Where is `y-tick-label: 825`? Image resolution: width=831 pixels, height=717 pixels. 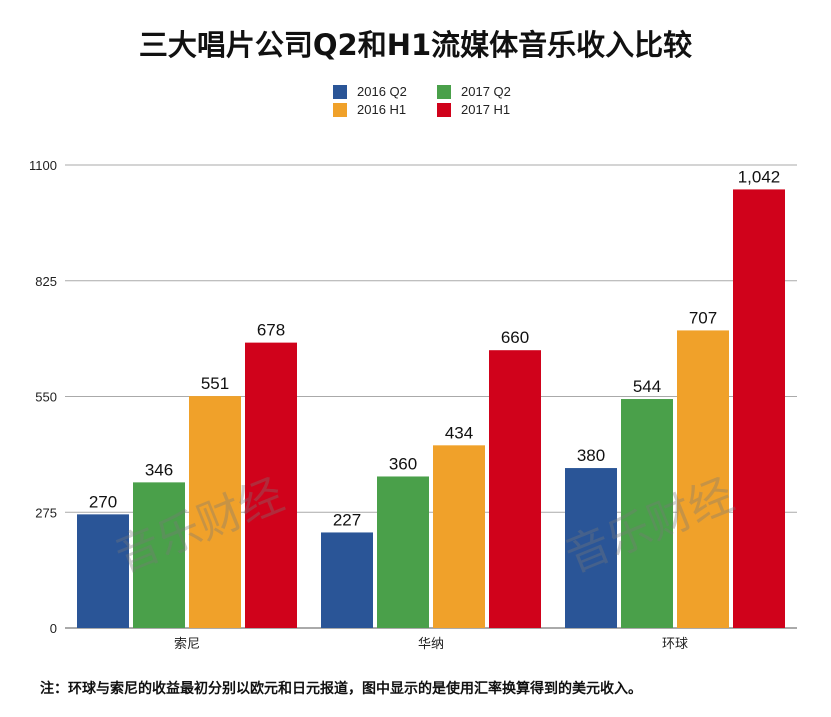
y-tick-label: 825 is located at coordinates (46, 281).